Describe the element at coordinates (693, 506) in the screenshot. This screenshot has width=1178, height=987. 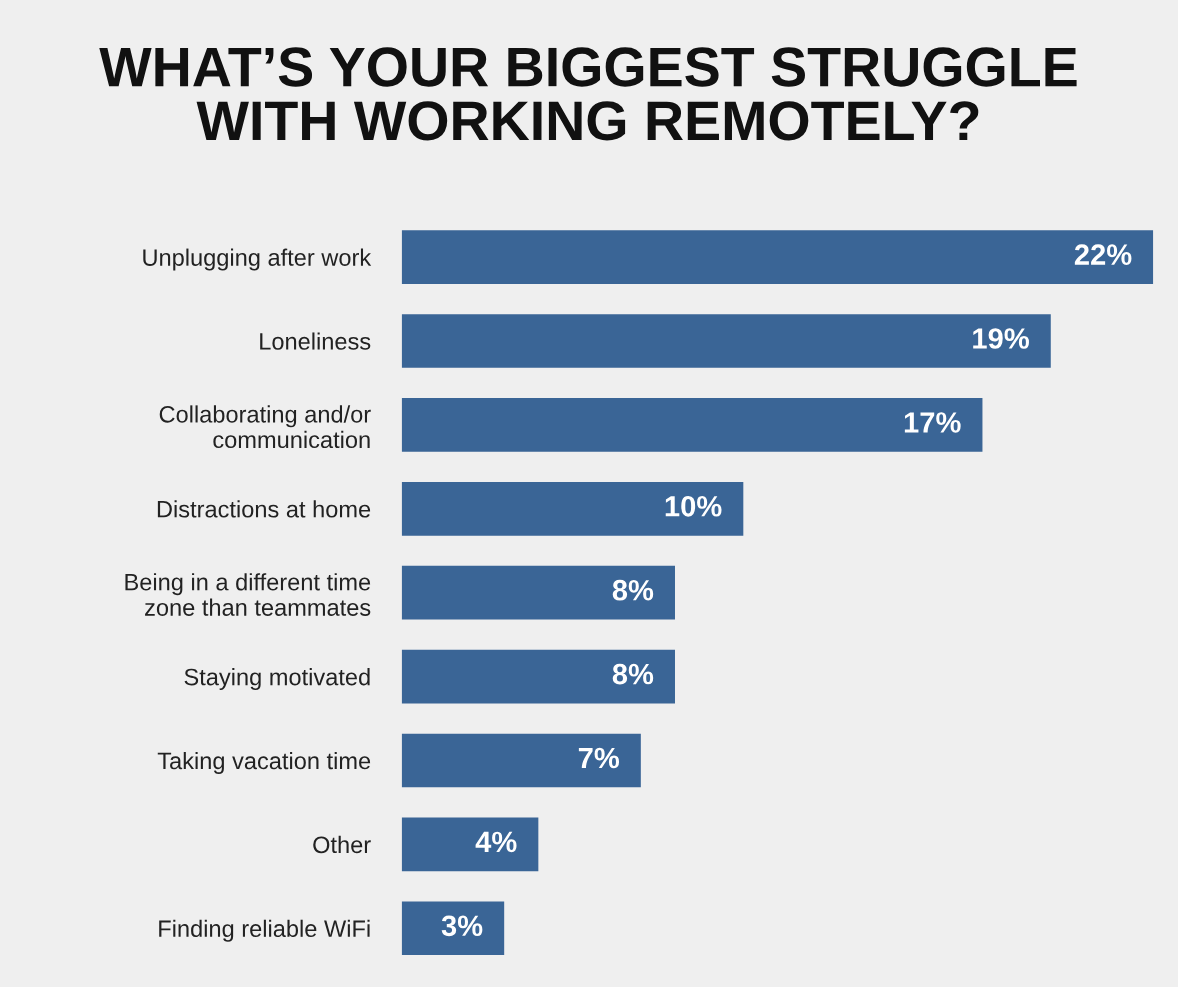
I see `data-label: 10%` at that location.